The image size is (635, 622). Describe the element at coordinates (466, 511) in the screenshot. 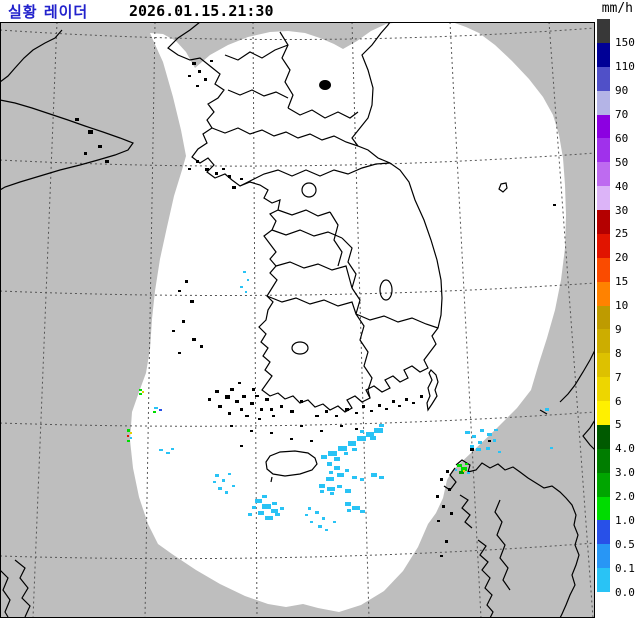

I see `nagasaki-coastline` at that location.